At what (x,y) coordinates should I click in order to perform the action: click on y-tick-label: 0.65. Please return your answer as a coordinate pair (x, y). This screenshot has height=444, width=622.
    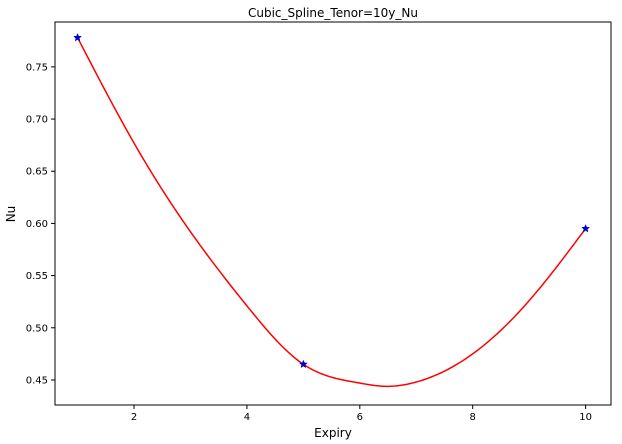
    Looking at the image, I should click on (37, 172).